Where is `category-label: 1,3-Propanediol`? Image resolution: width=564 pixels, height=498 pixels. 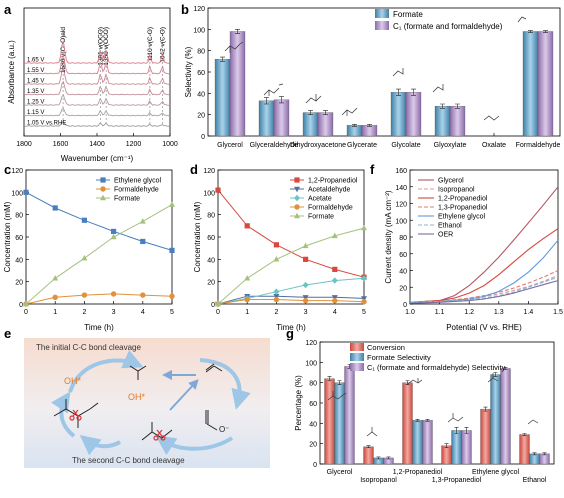 category-label: 1,3-Propanediol is located at coordinates (457, 480).